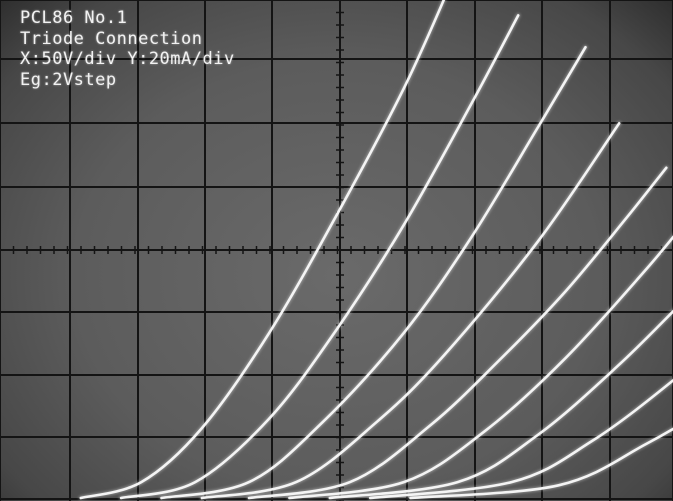 The height and width of the screenshot is (501, 673). What do you see at coordinates (127, 59) in the screenshot?
I see `axis-scale-label: X:50V/div Y:20mA/div` at bounding box center [127, 59].